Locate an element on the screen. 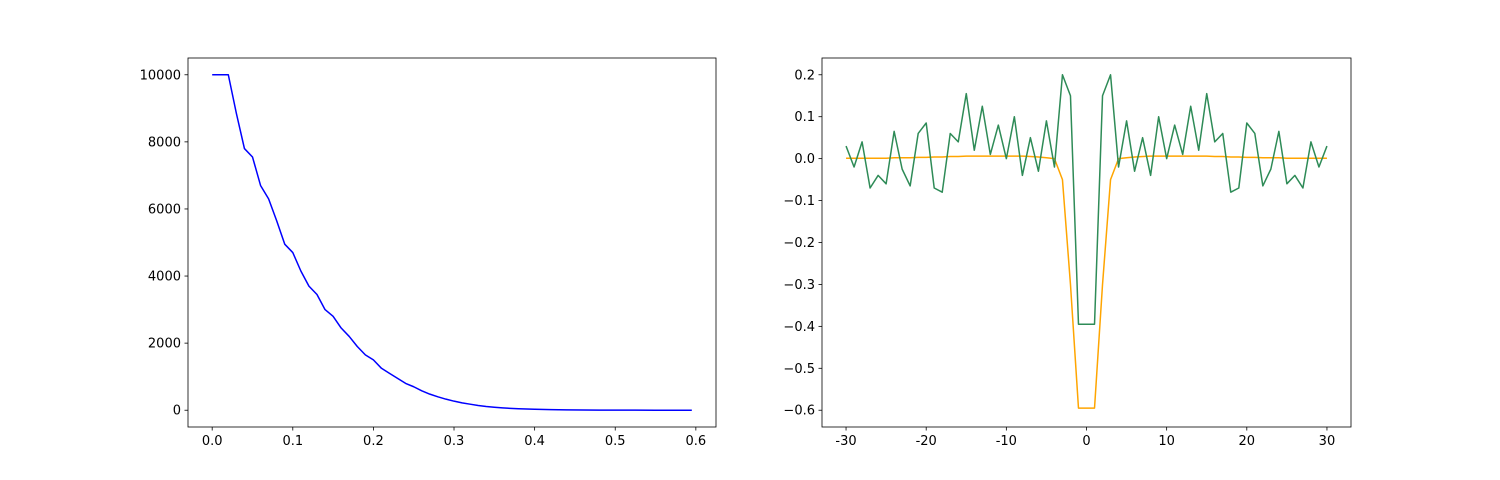 This screenshot has height=480, width=1500. y-tick-label: 0.1 is located at coordinates (804, 117).